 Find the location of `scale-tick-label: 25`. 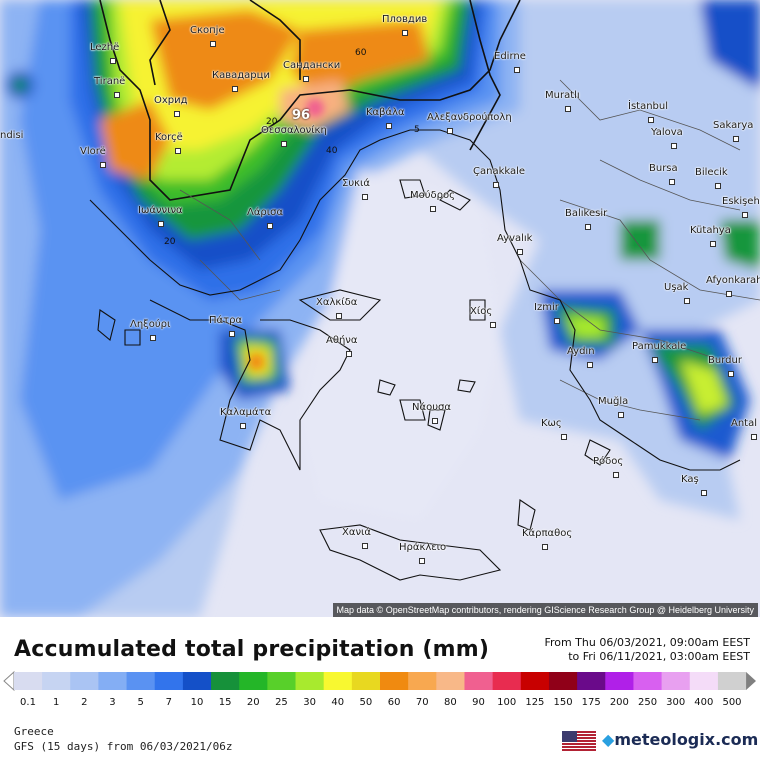

scale-tick-label: 25 is located at coordinates (281, 702).